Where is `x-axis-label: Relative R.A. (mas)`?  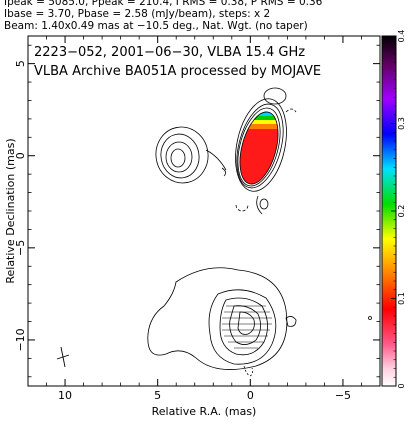
x-axis-label: Relative R.A. (mas) is located at coordinates (204, 411).